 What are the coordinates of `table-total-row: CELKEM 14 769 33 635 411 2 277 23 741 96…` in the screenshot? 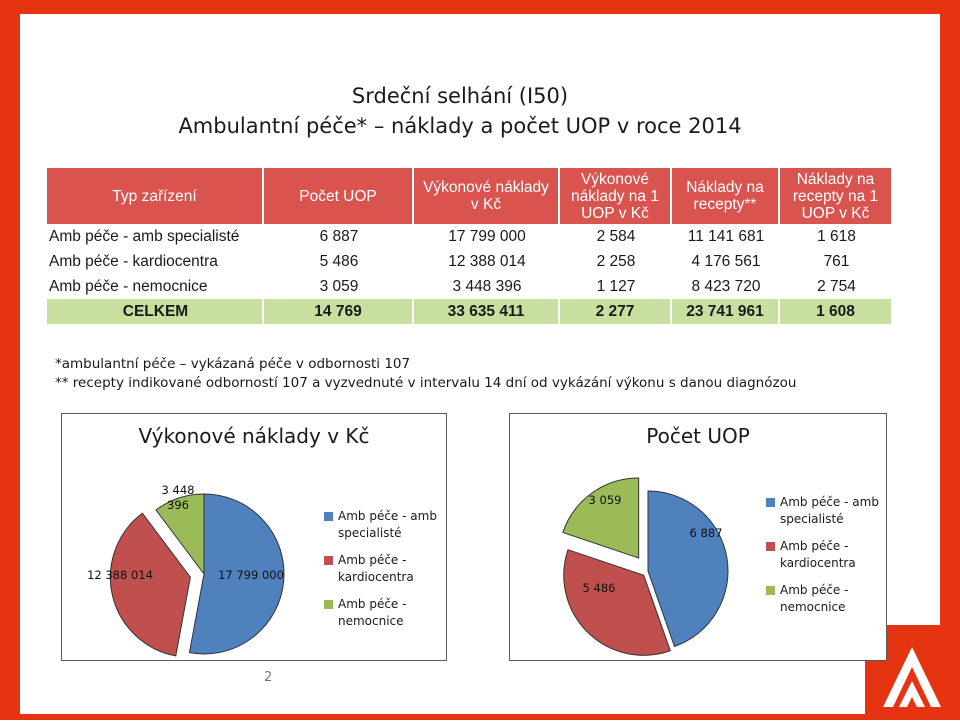 It's located at (470, 311).